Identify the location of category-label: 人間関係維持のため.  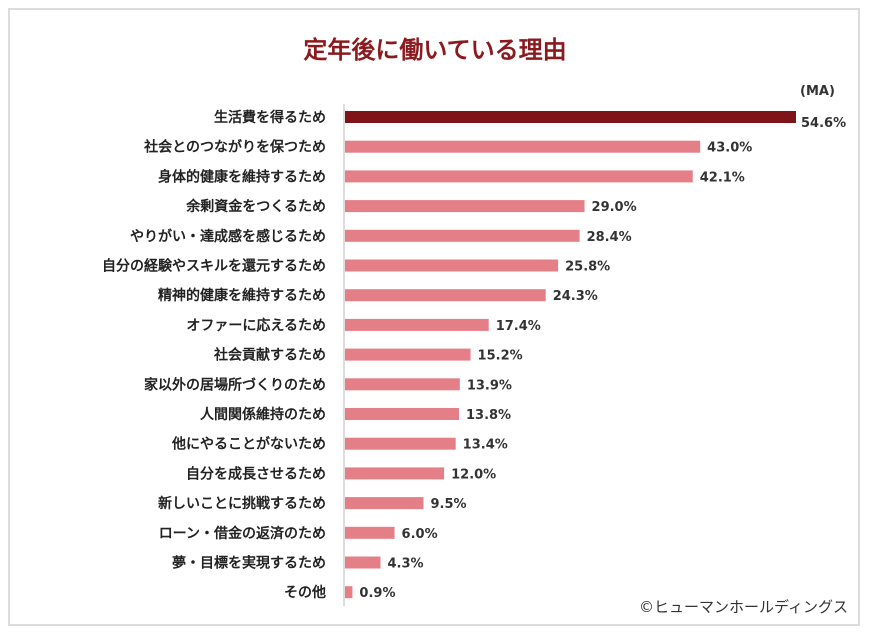
(263, 414).